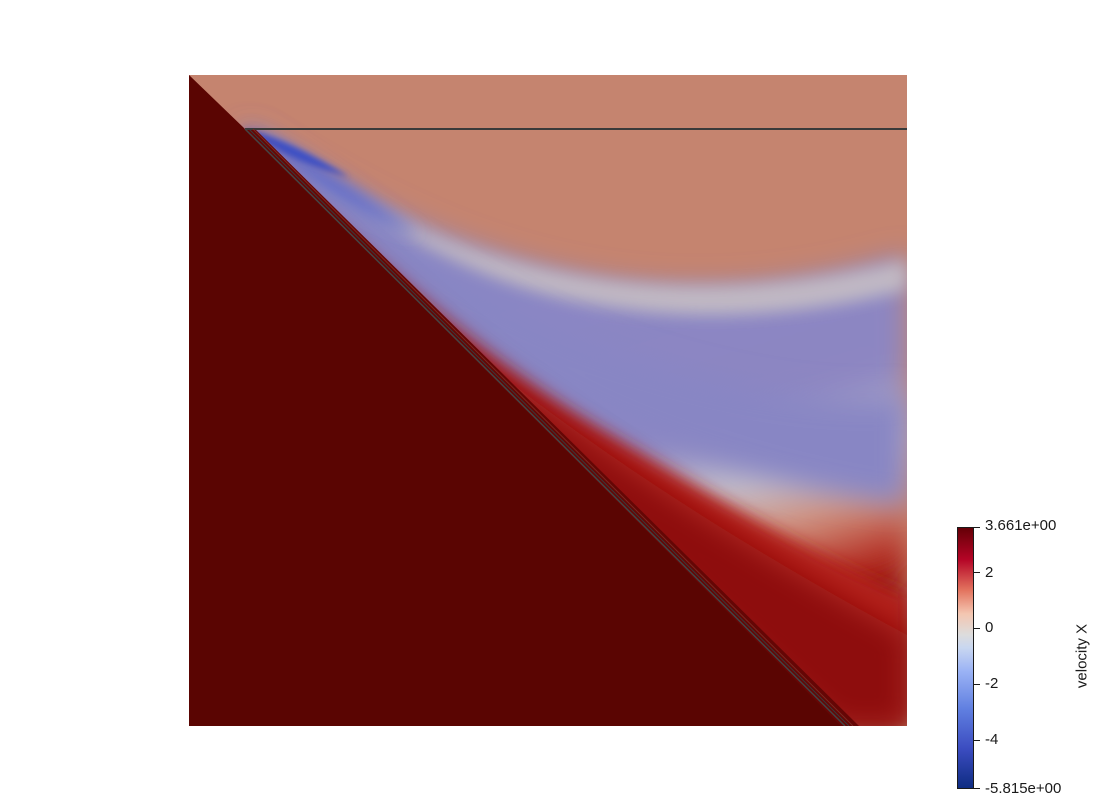  What do you see at coordinates (1021, 525) in the screenshot?
I see `colorbar-max-label: 3.661e+00` at bounding box center [1021, 525].